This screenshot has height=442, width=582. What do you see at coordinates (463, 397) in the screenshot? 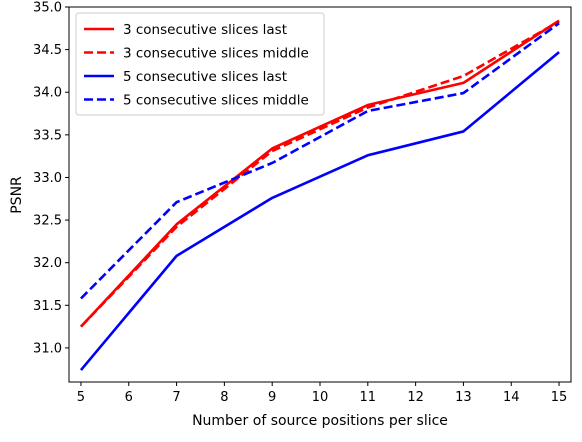
I see `x-tick-label: 13` at bounding box center [463, 397].